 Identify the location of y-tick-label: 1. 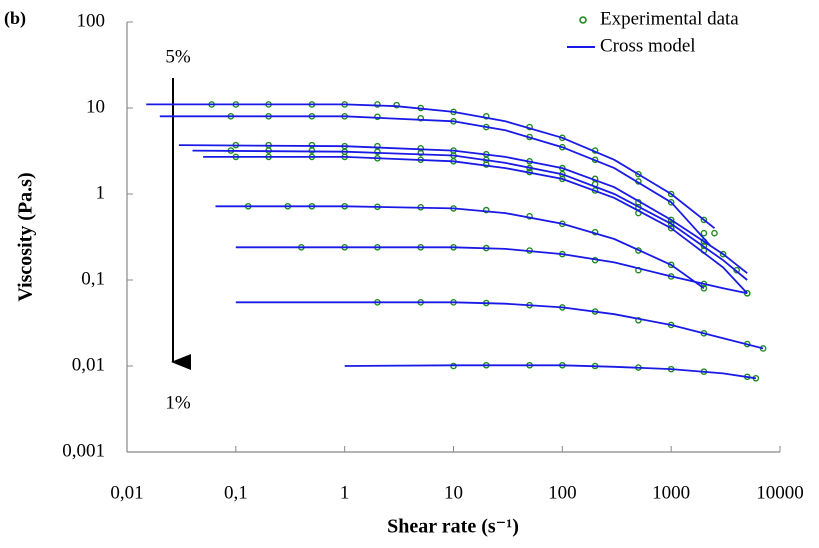
(101, 192).